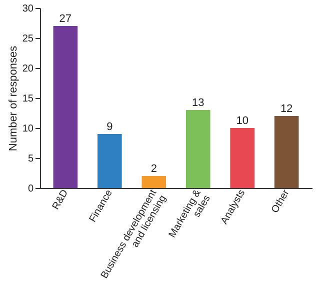  What do you see at coordinates (28, 99) in the screenshot?
I see `y-tick-label: 15` at bounding box center [28, 99].